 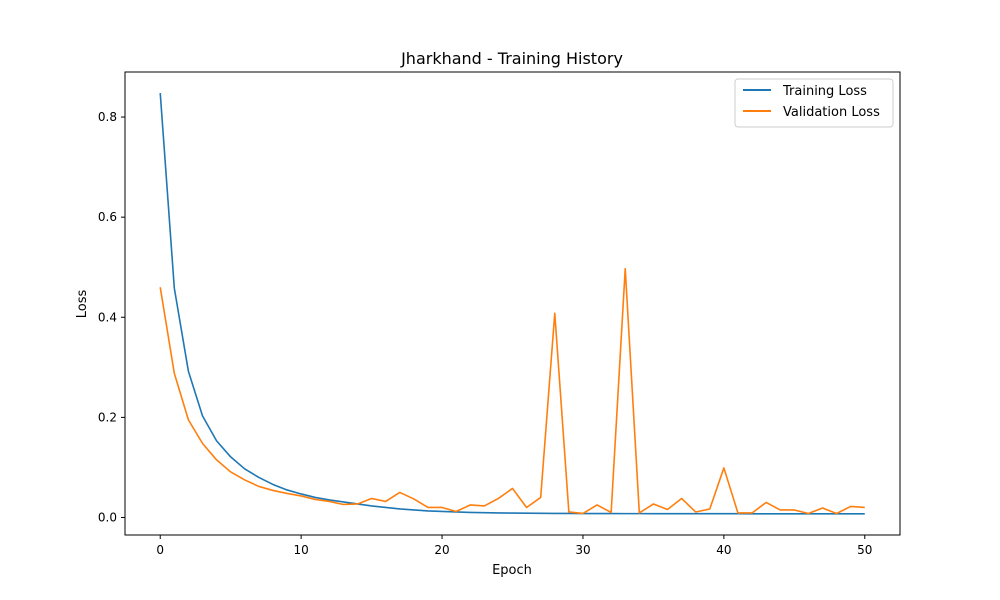 What do you see at coordinates (82, 304) in the screenshot?
I see `y-axis-label: Loss` at bounding box center [82, 304].